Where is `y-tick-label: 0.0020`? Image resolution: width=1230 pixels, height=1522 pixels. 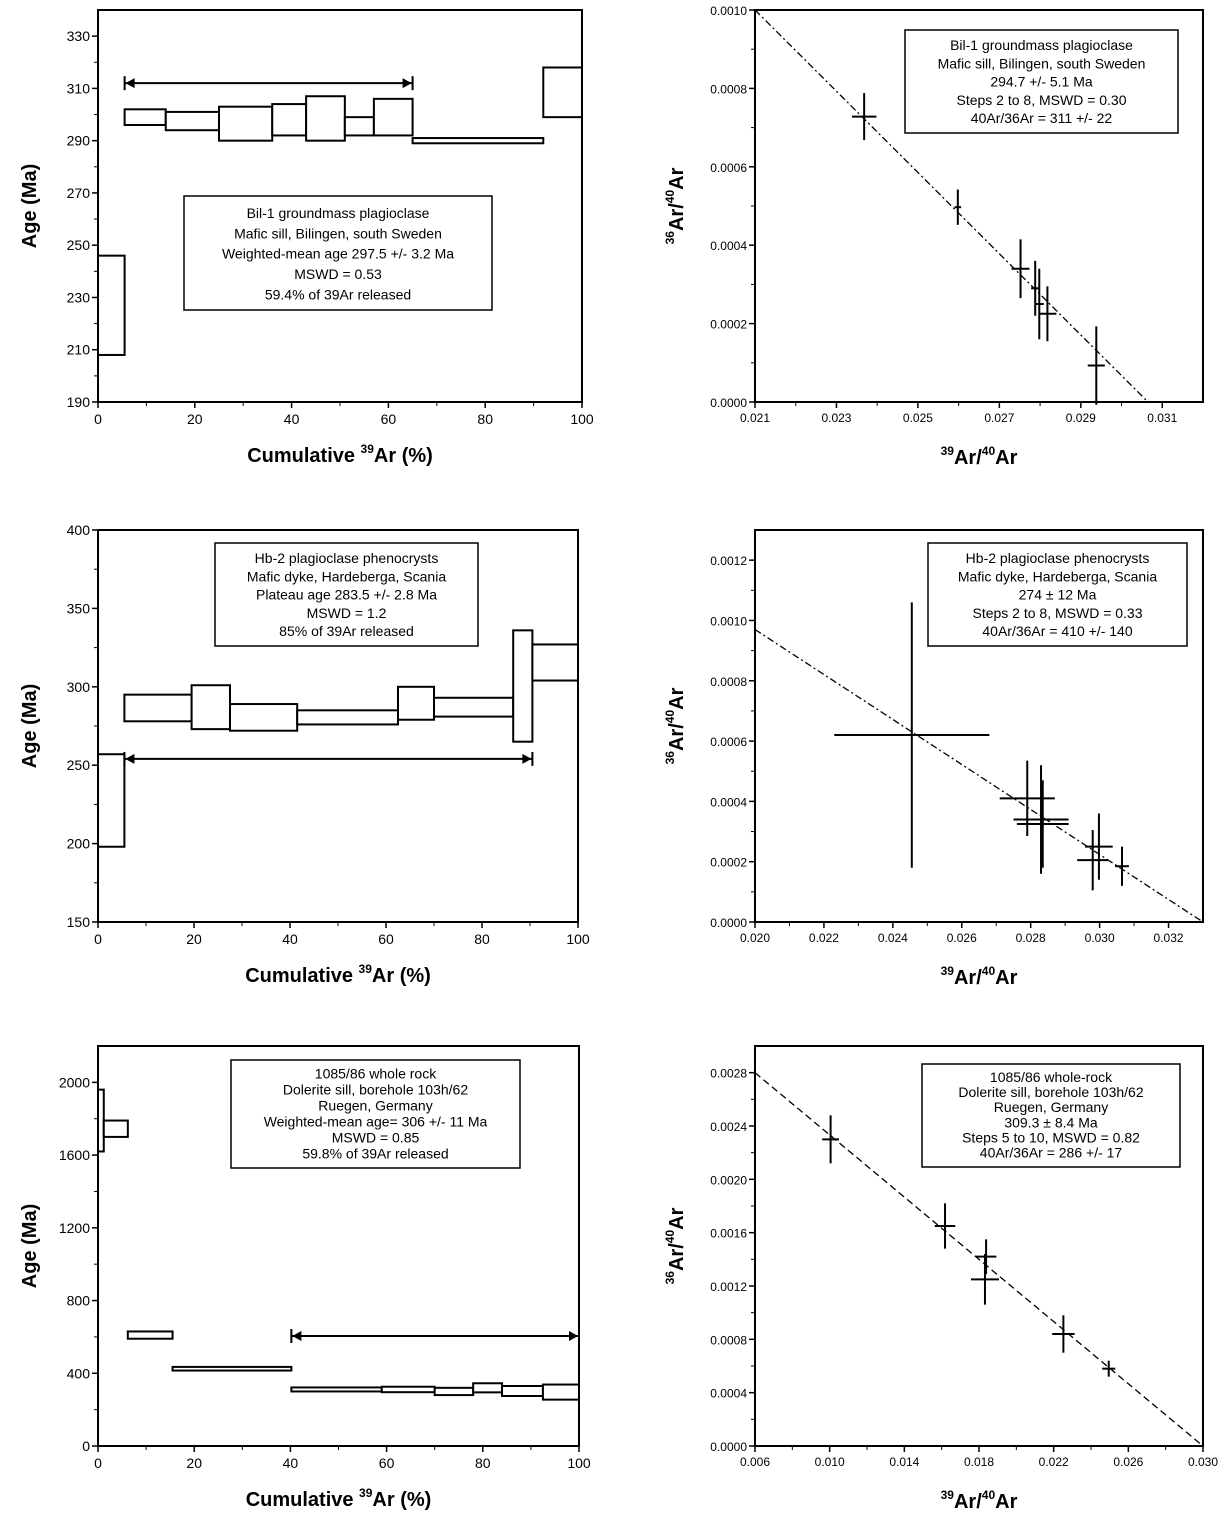
y-tick-label: 0.0020 is located at coordinates (728, 1180).